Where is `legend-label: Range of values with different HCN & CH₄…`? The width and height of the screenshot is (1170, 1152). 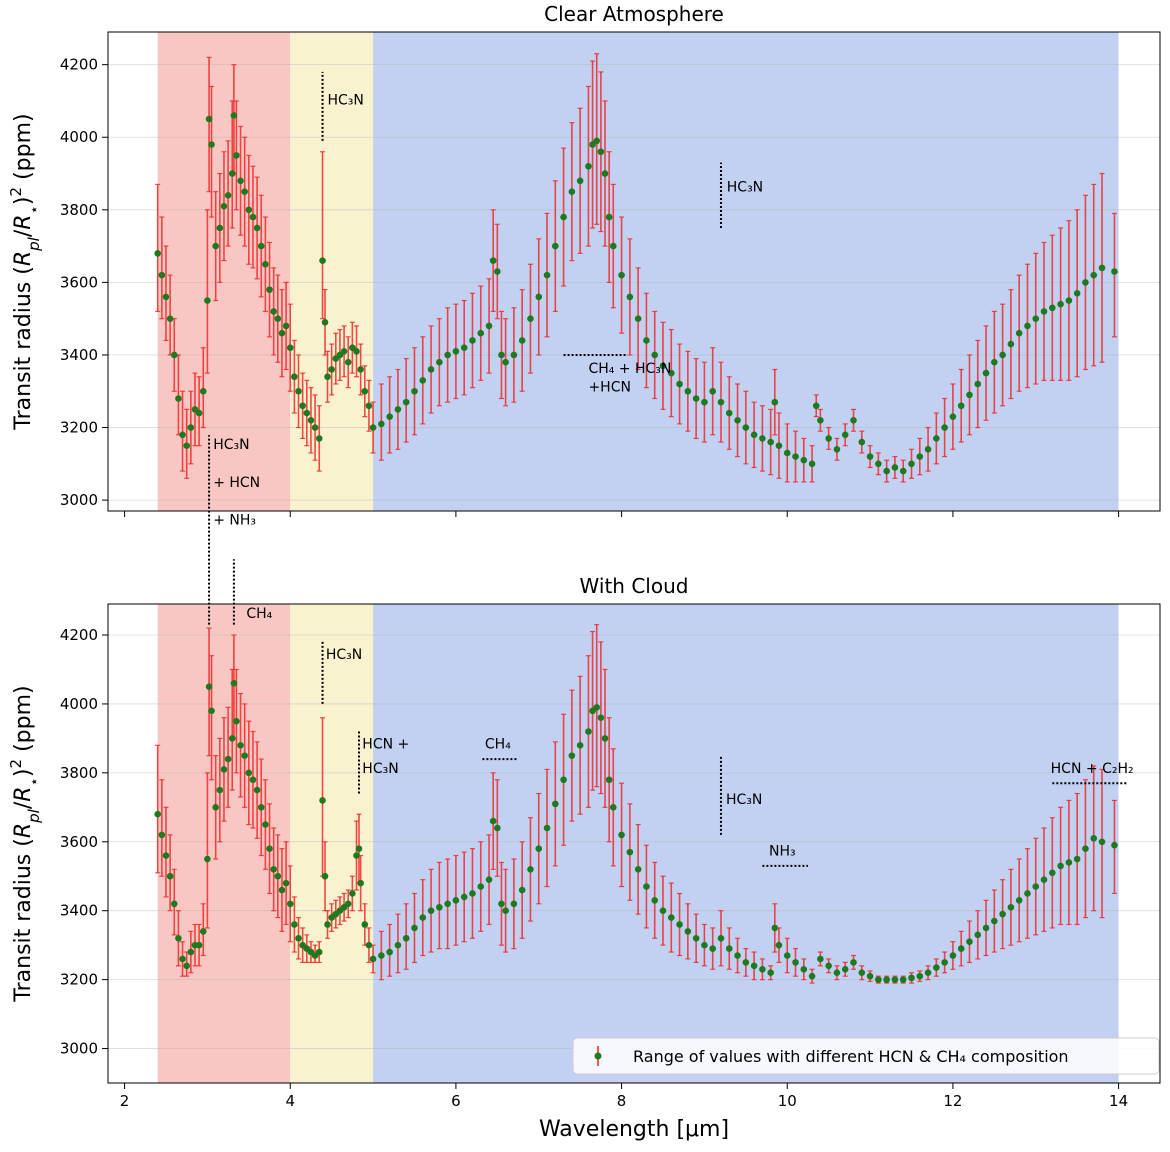 legend-label: Range of values with different HCN & CH₄… is located at coordinates (851, 1056).